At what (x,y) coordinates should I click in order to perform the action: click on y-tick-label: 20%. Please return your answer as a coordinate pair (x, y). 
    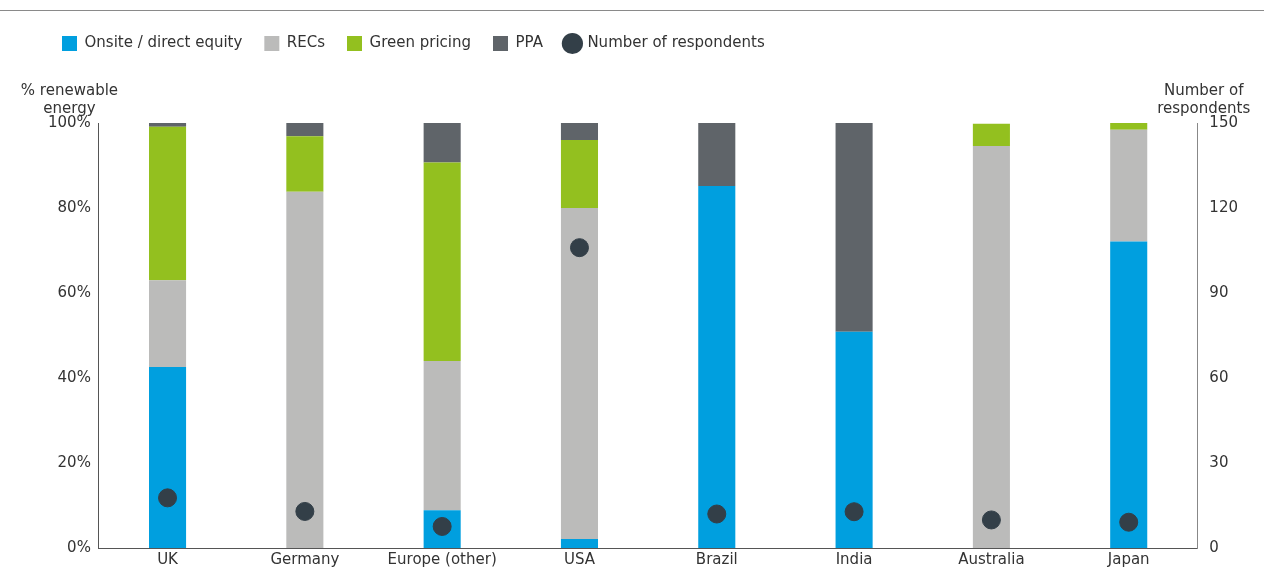
    Looking at the image, I should click on (74, 461).